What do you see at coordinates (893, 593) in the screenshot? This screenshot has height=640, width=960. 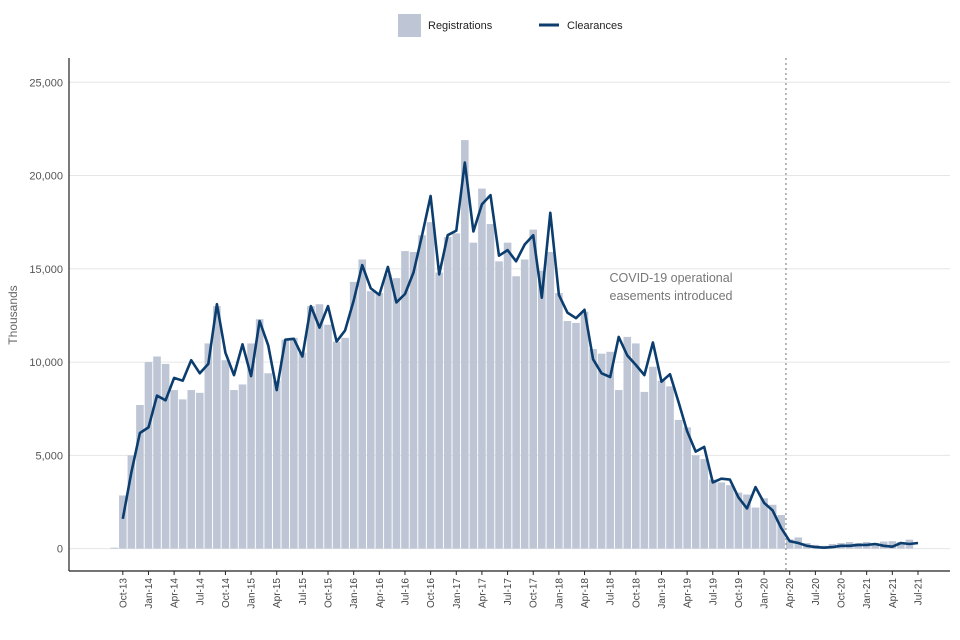 I see `x-tick-label: Apr-21` at bounding box center [893, 593].